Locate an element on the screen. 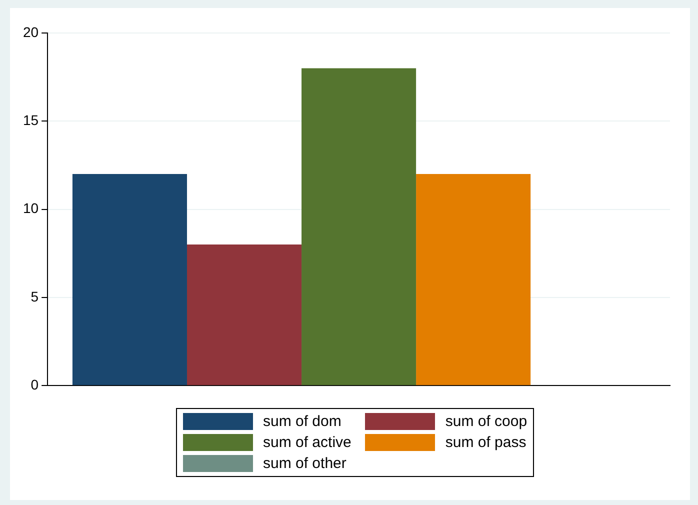  y-tick-label: 0 is located at coordinates (34, 384).